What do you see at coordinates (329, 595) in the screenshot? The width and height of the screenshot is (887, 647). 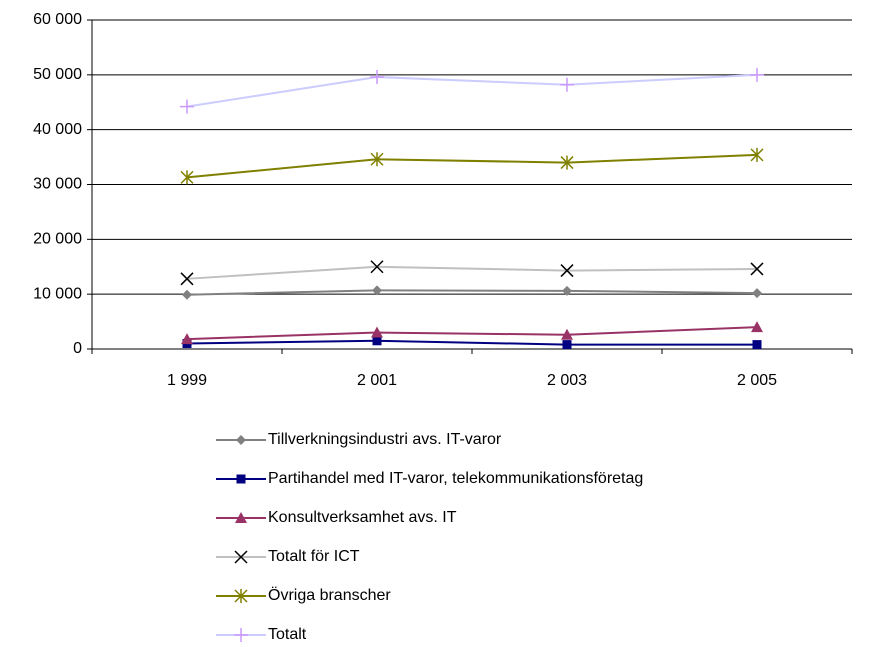 I see `legend-label: Övriga branscher` at bounding box center [329, 595].